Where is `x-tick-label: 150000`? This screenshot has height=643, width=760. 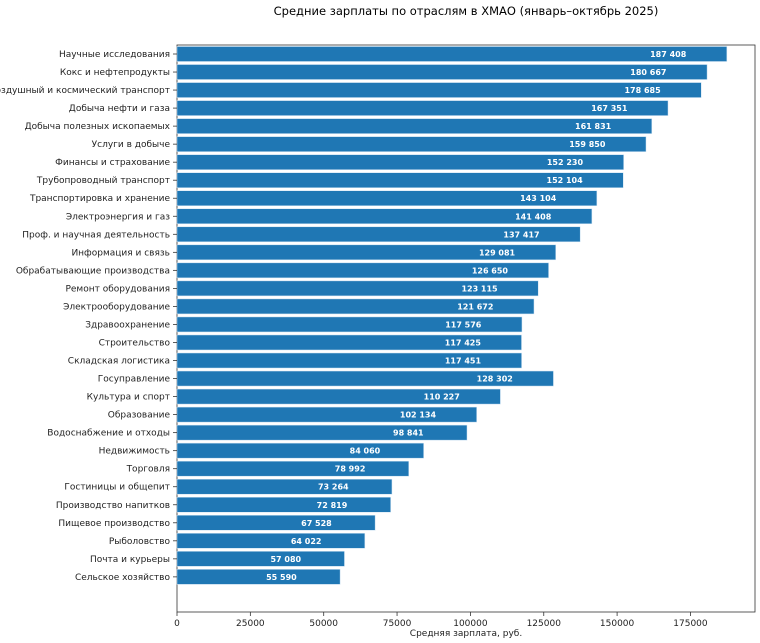 x-tick-label: 150000 is located at coordinates (617, 624).